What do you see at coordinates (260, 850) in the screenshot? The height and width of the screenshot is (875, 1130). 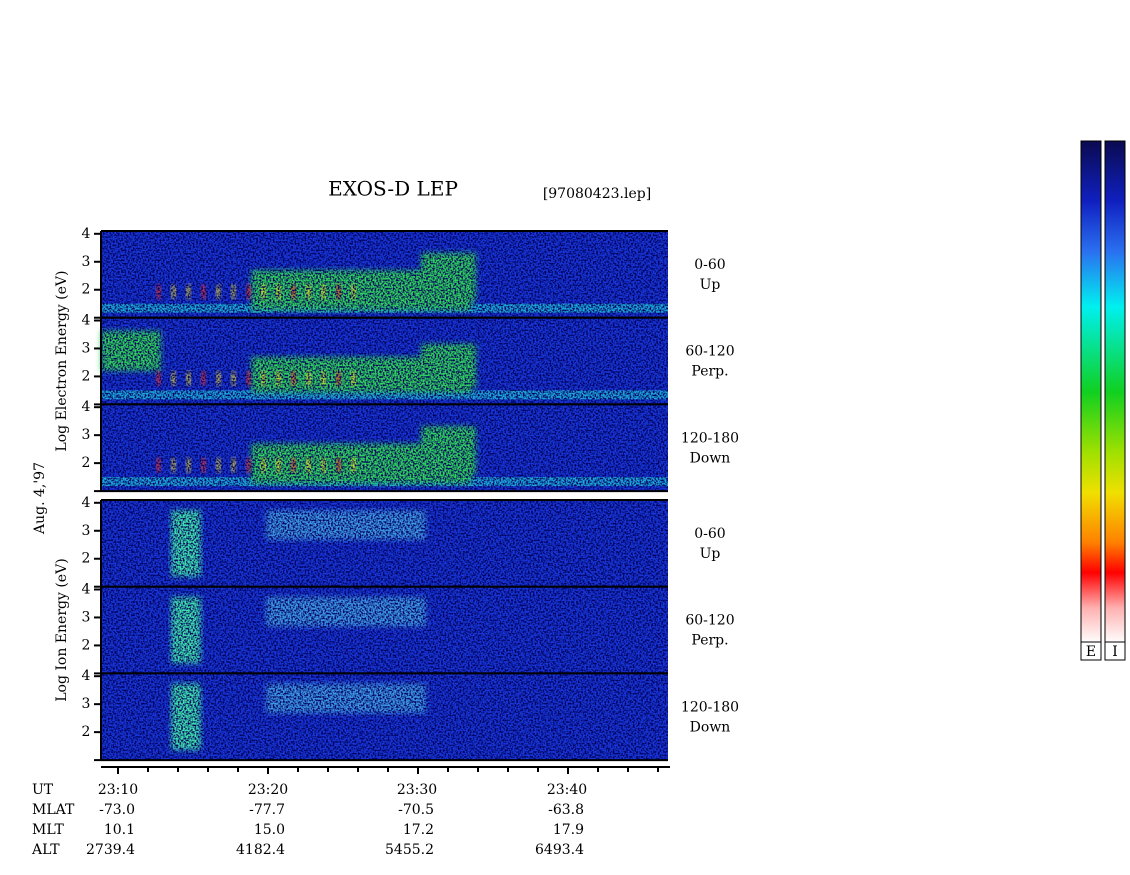 I see `x-value: 4182.4` at bounding box center [260, 850].